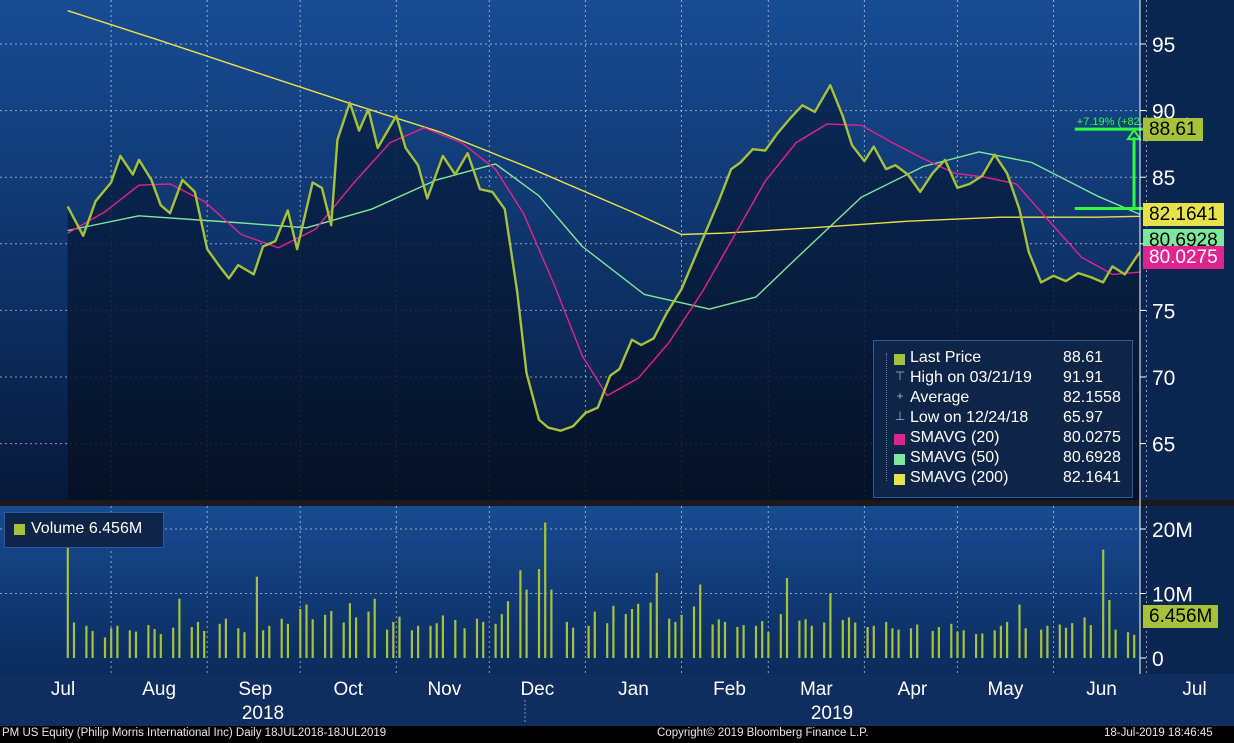 The width and height of the screenshot is (1234, 743). What do you see at coordinates (955, 457) in the screenshot?
I see `legend-label: SMAVG (50)` at bounding box center [955, 457].